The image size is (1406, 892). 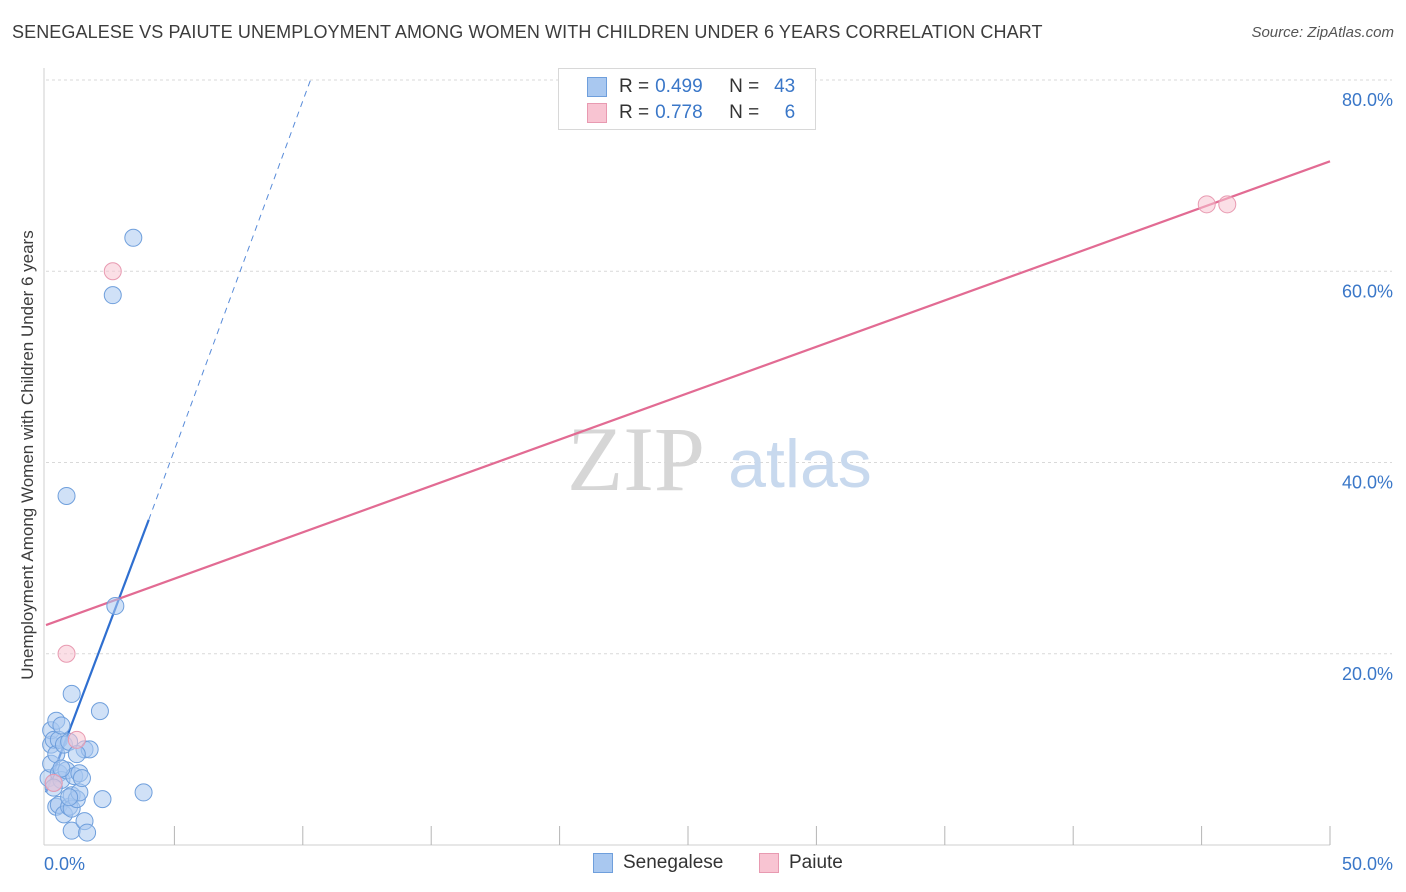 What do you see at coordinates (64, 864) in the screenshot?
I see `x-tick-label: 0.0%` at bounding box center [64, 864].